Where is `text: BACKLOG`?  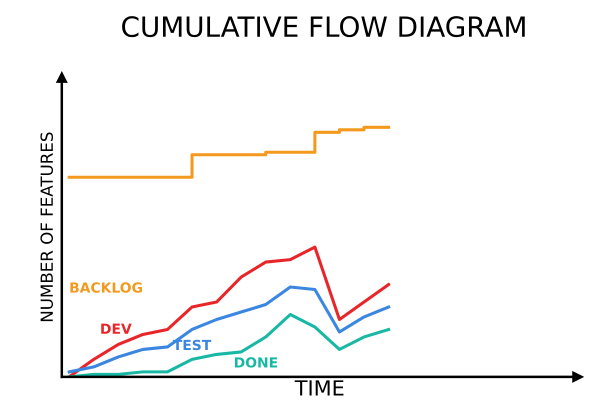
text: BACKLOG is located at coordinates (106, 287).